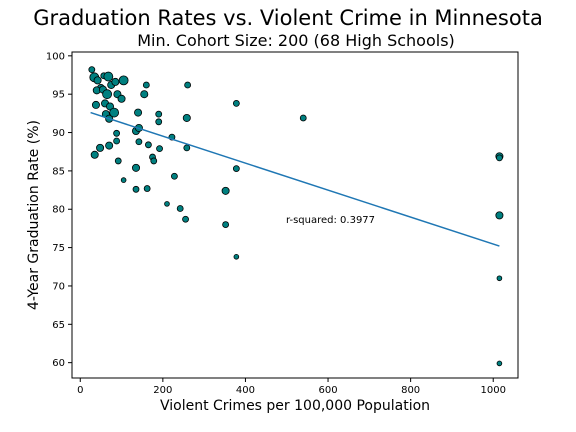 The height and width of the screenshot is (432, 576). I want to click on x-axis-label: Violent Crimes per 100,000 Population, so click(295, 406).